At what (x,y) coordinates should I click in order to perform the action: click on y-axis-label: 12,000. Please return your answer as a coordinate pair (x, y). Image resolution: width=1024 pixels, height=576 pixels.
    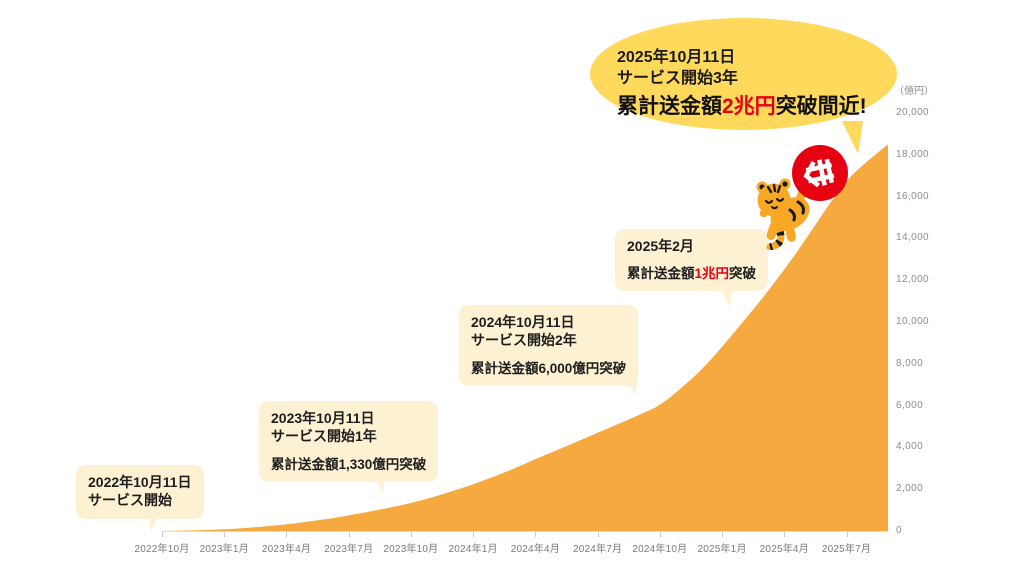
    Looking at the image, I should click on (912, 280).